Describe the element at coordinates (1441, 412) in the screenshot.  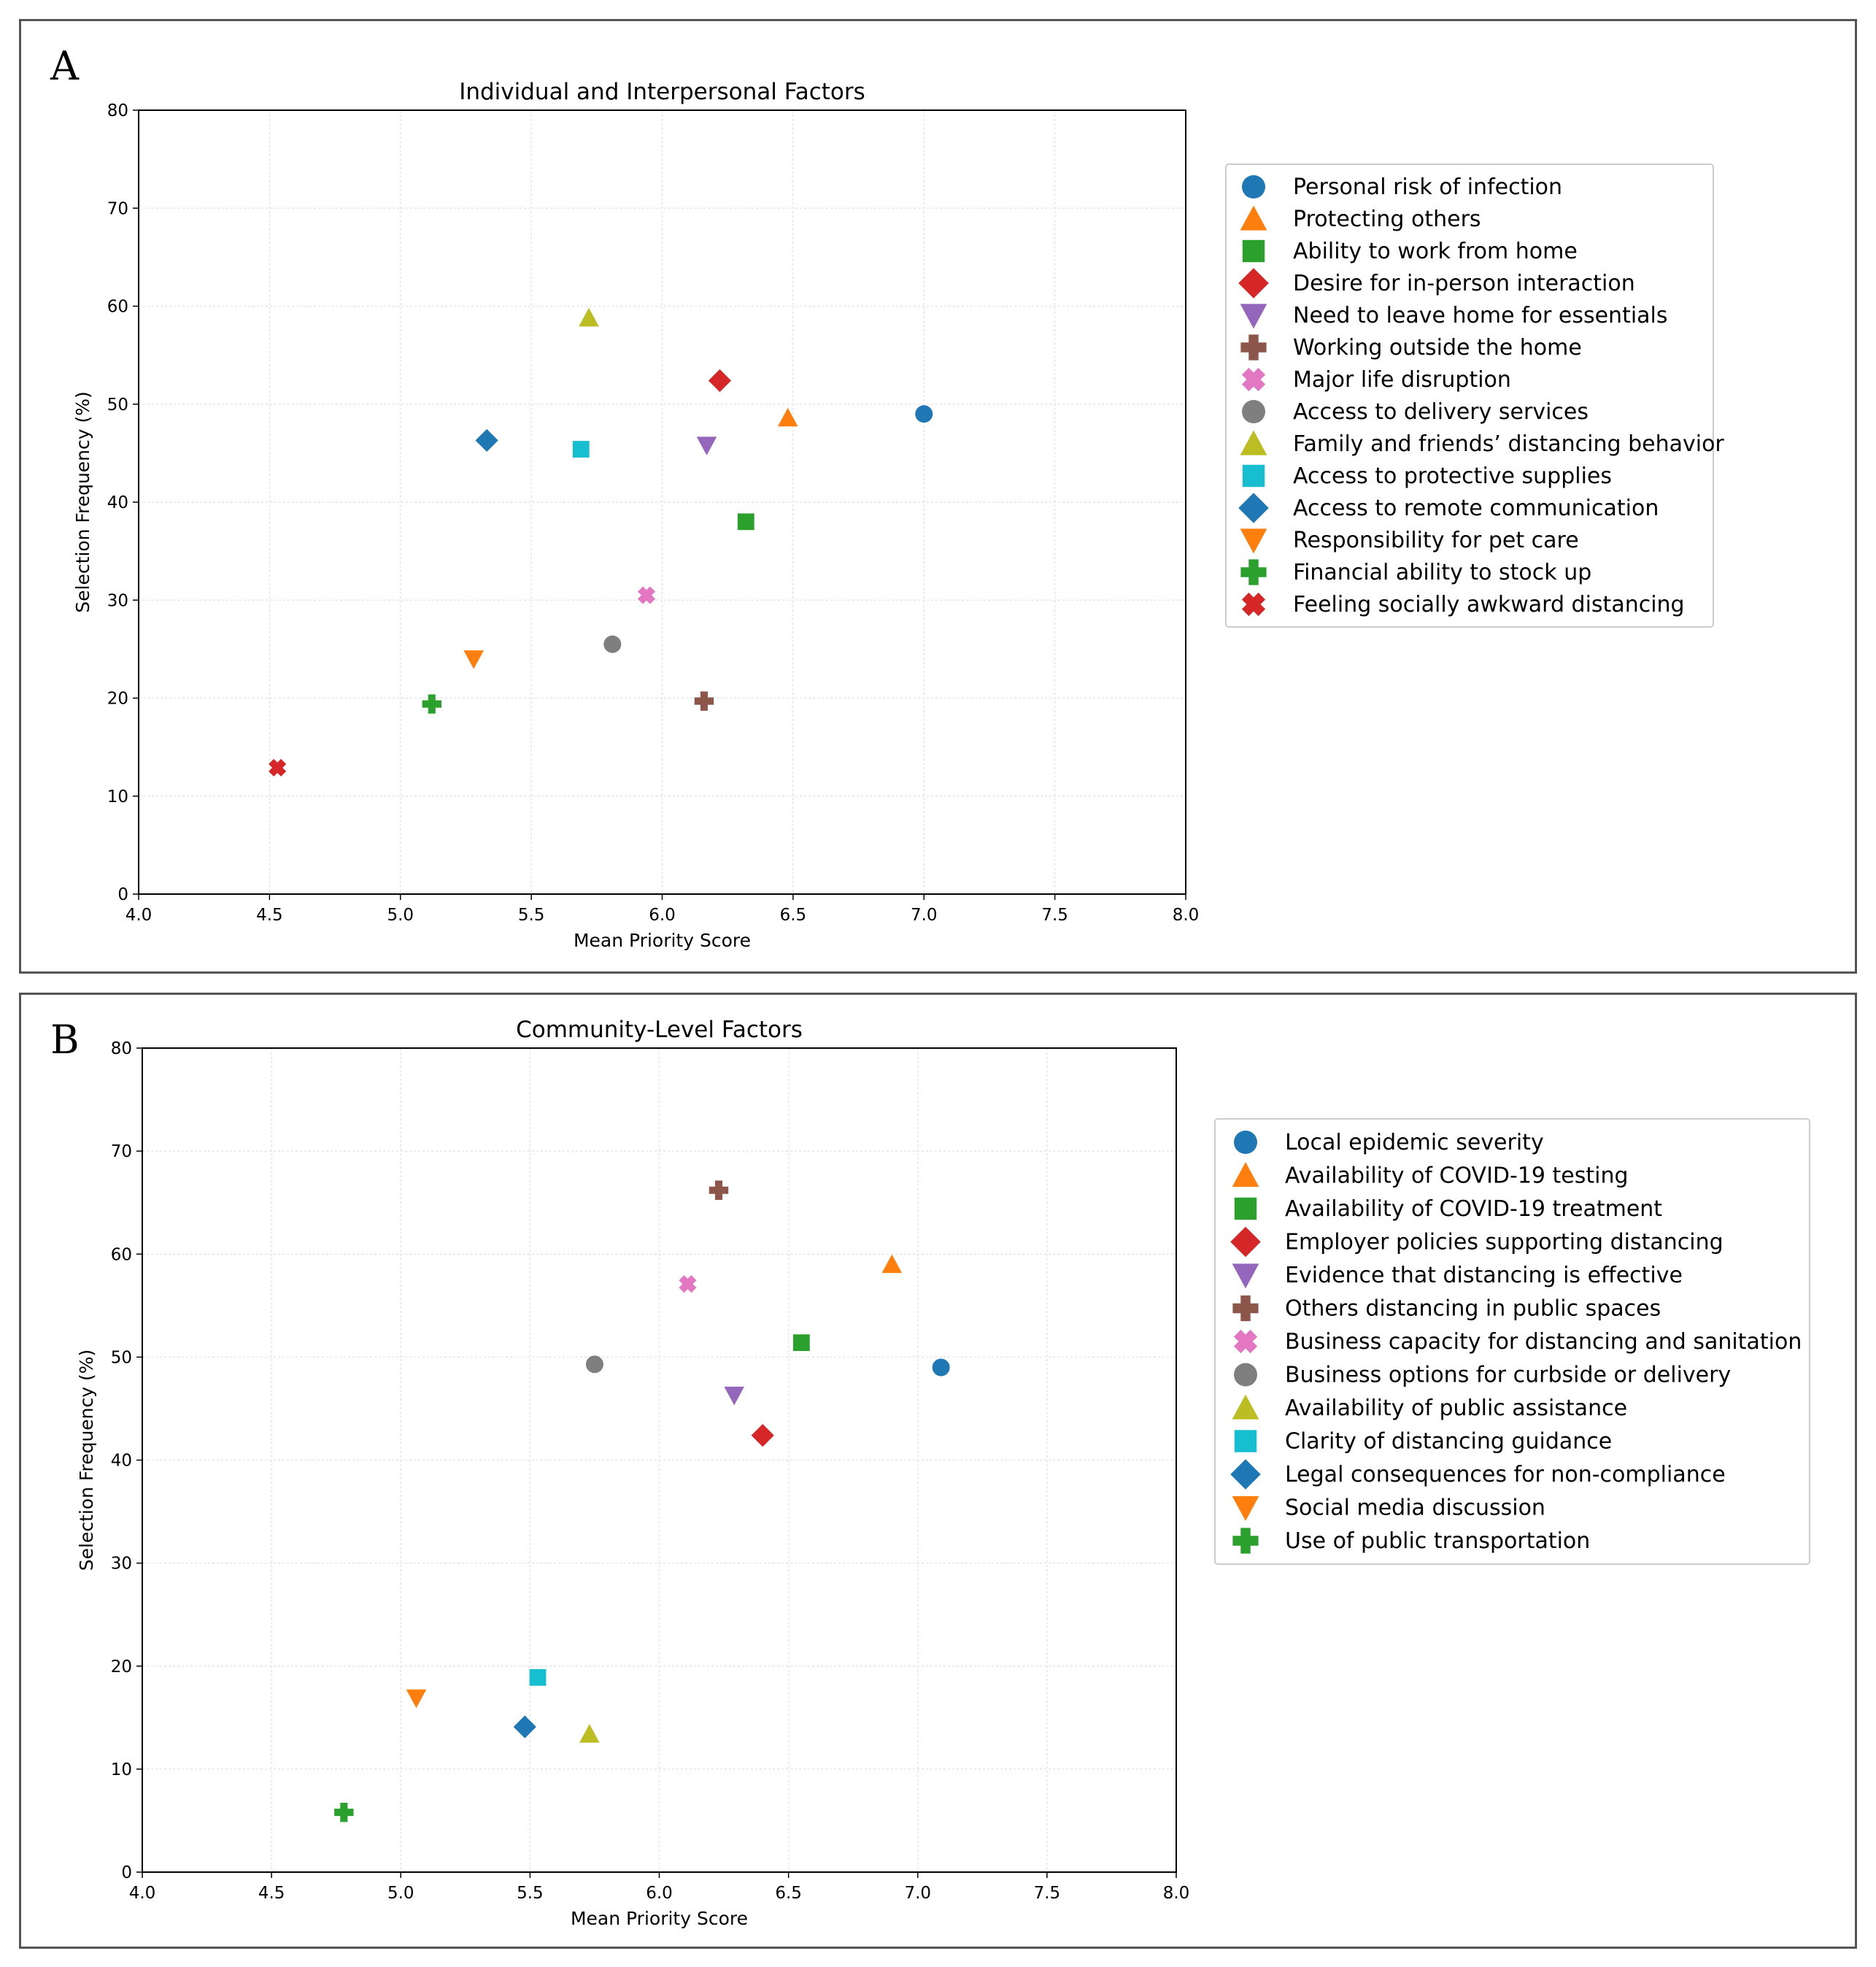
I see `legend-entry: Access to delivery services` at that location.